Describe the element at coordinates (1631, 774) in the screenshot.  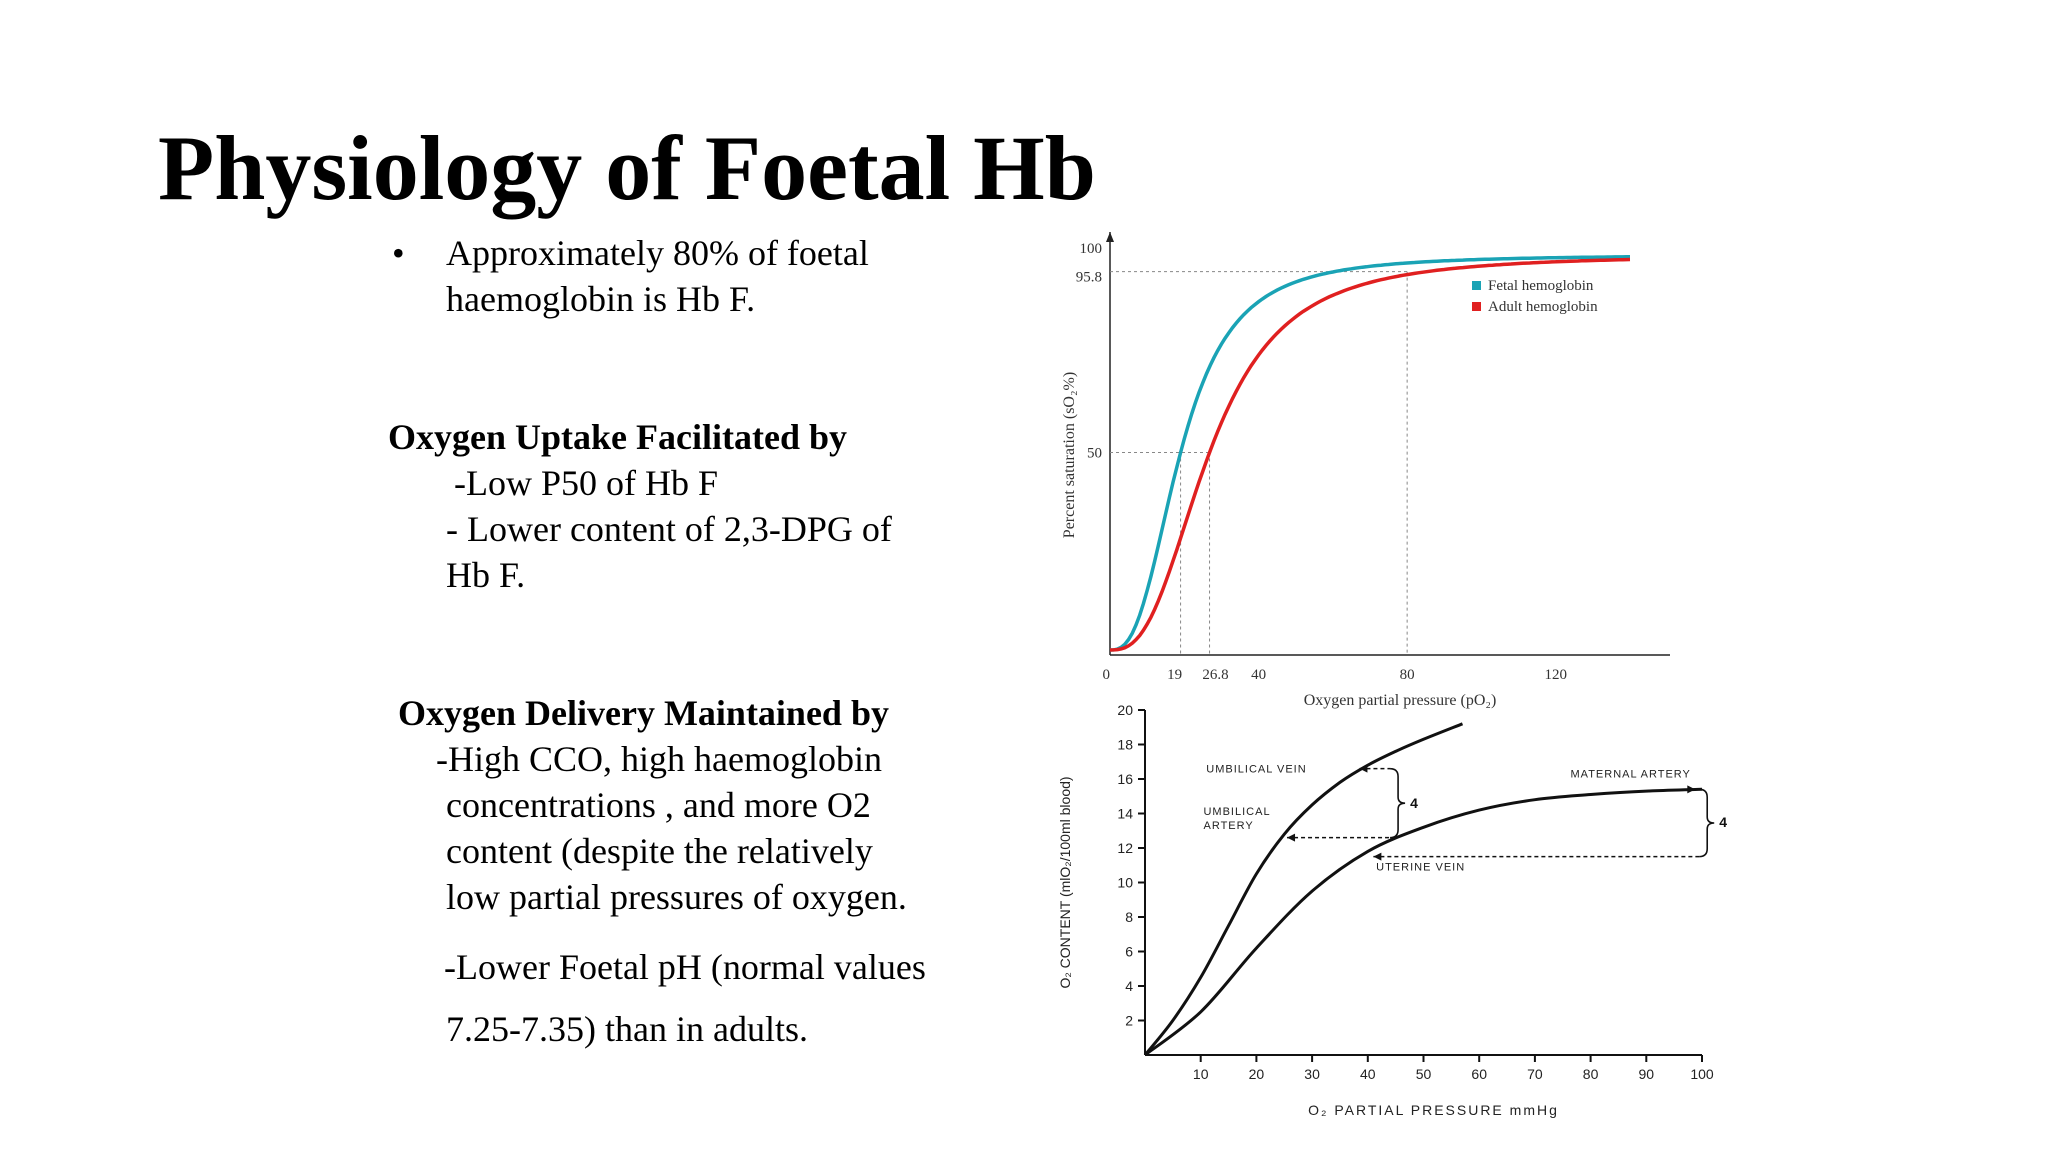
I see `maternal-artery-label: MATERNAL ARTERY` at that location.